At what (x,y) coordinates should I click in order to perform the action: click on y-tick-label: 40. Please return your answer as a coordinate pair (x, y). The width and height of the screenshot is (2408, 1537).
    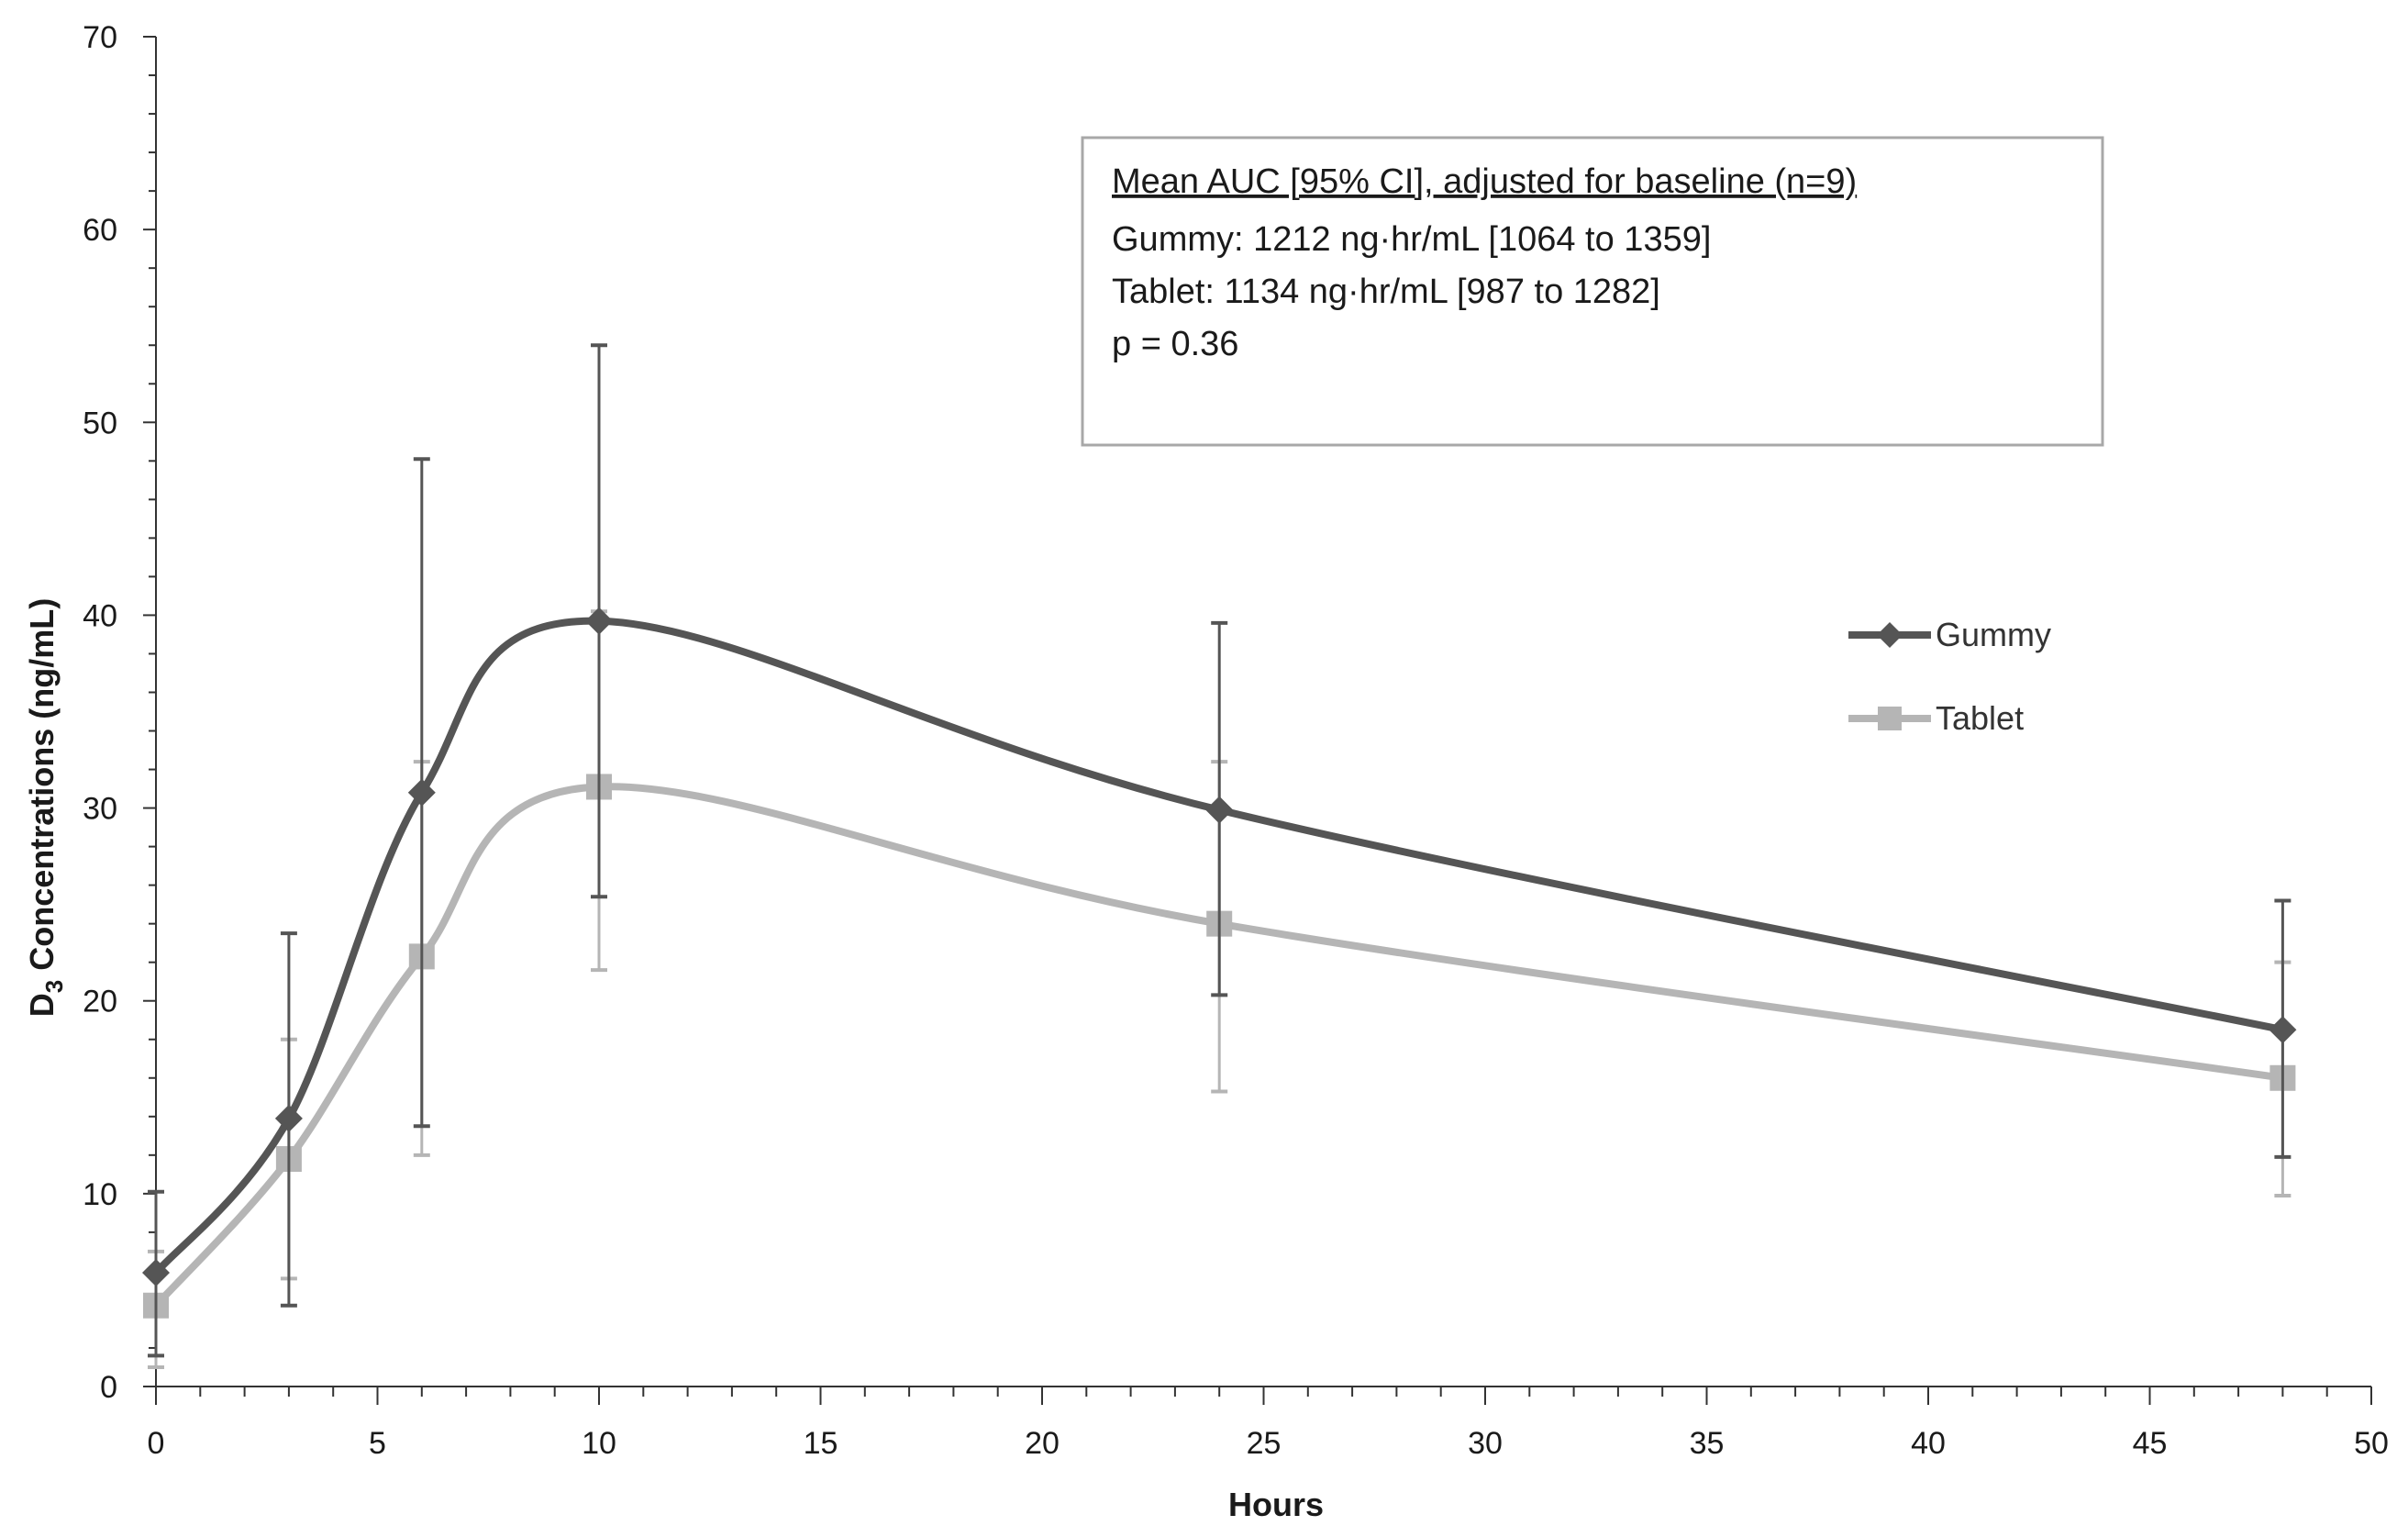
    Looking at the image, I should click on (100, 615).